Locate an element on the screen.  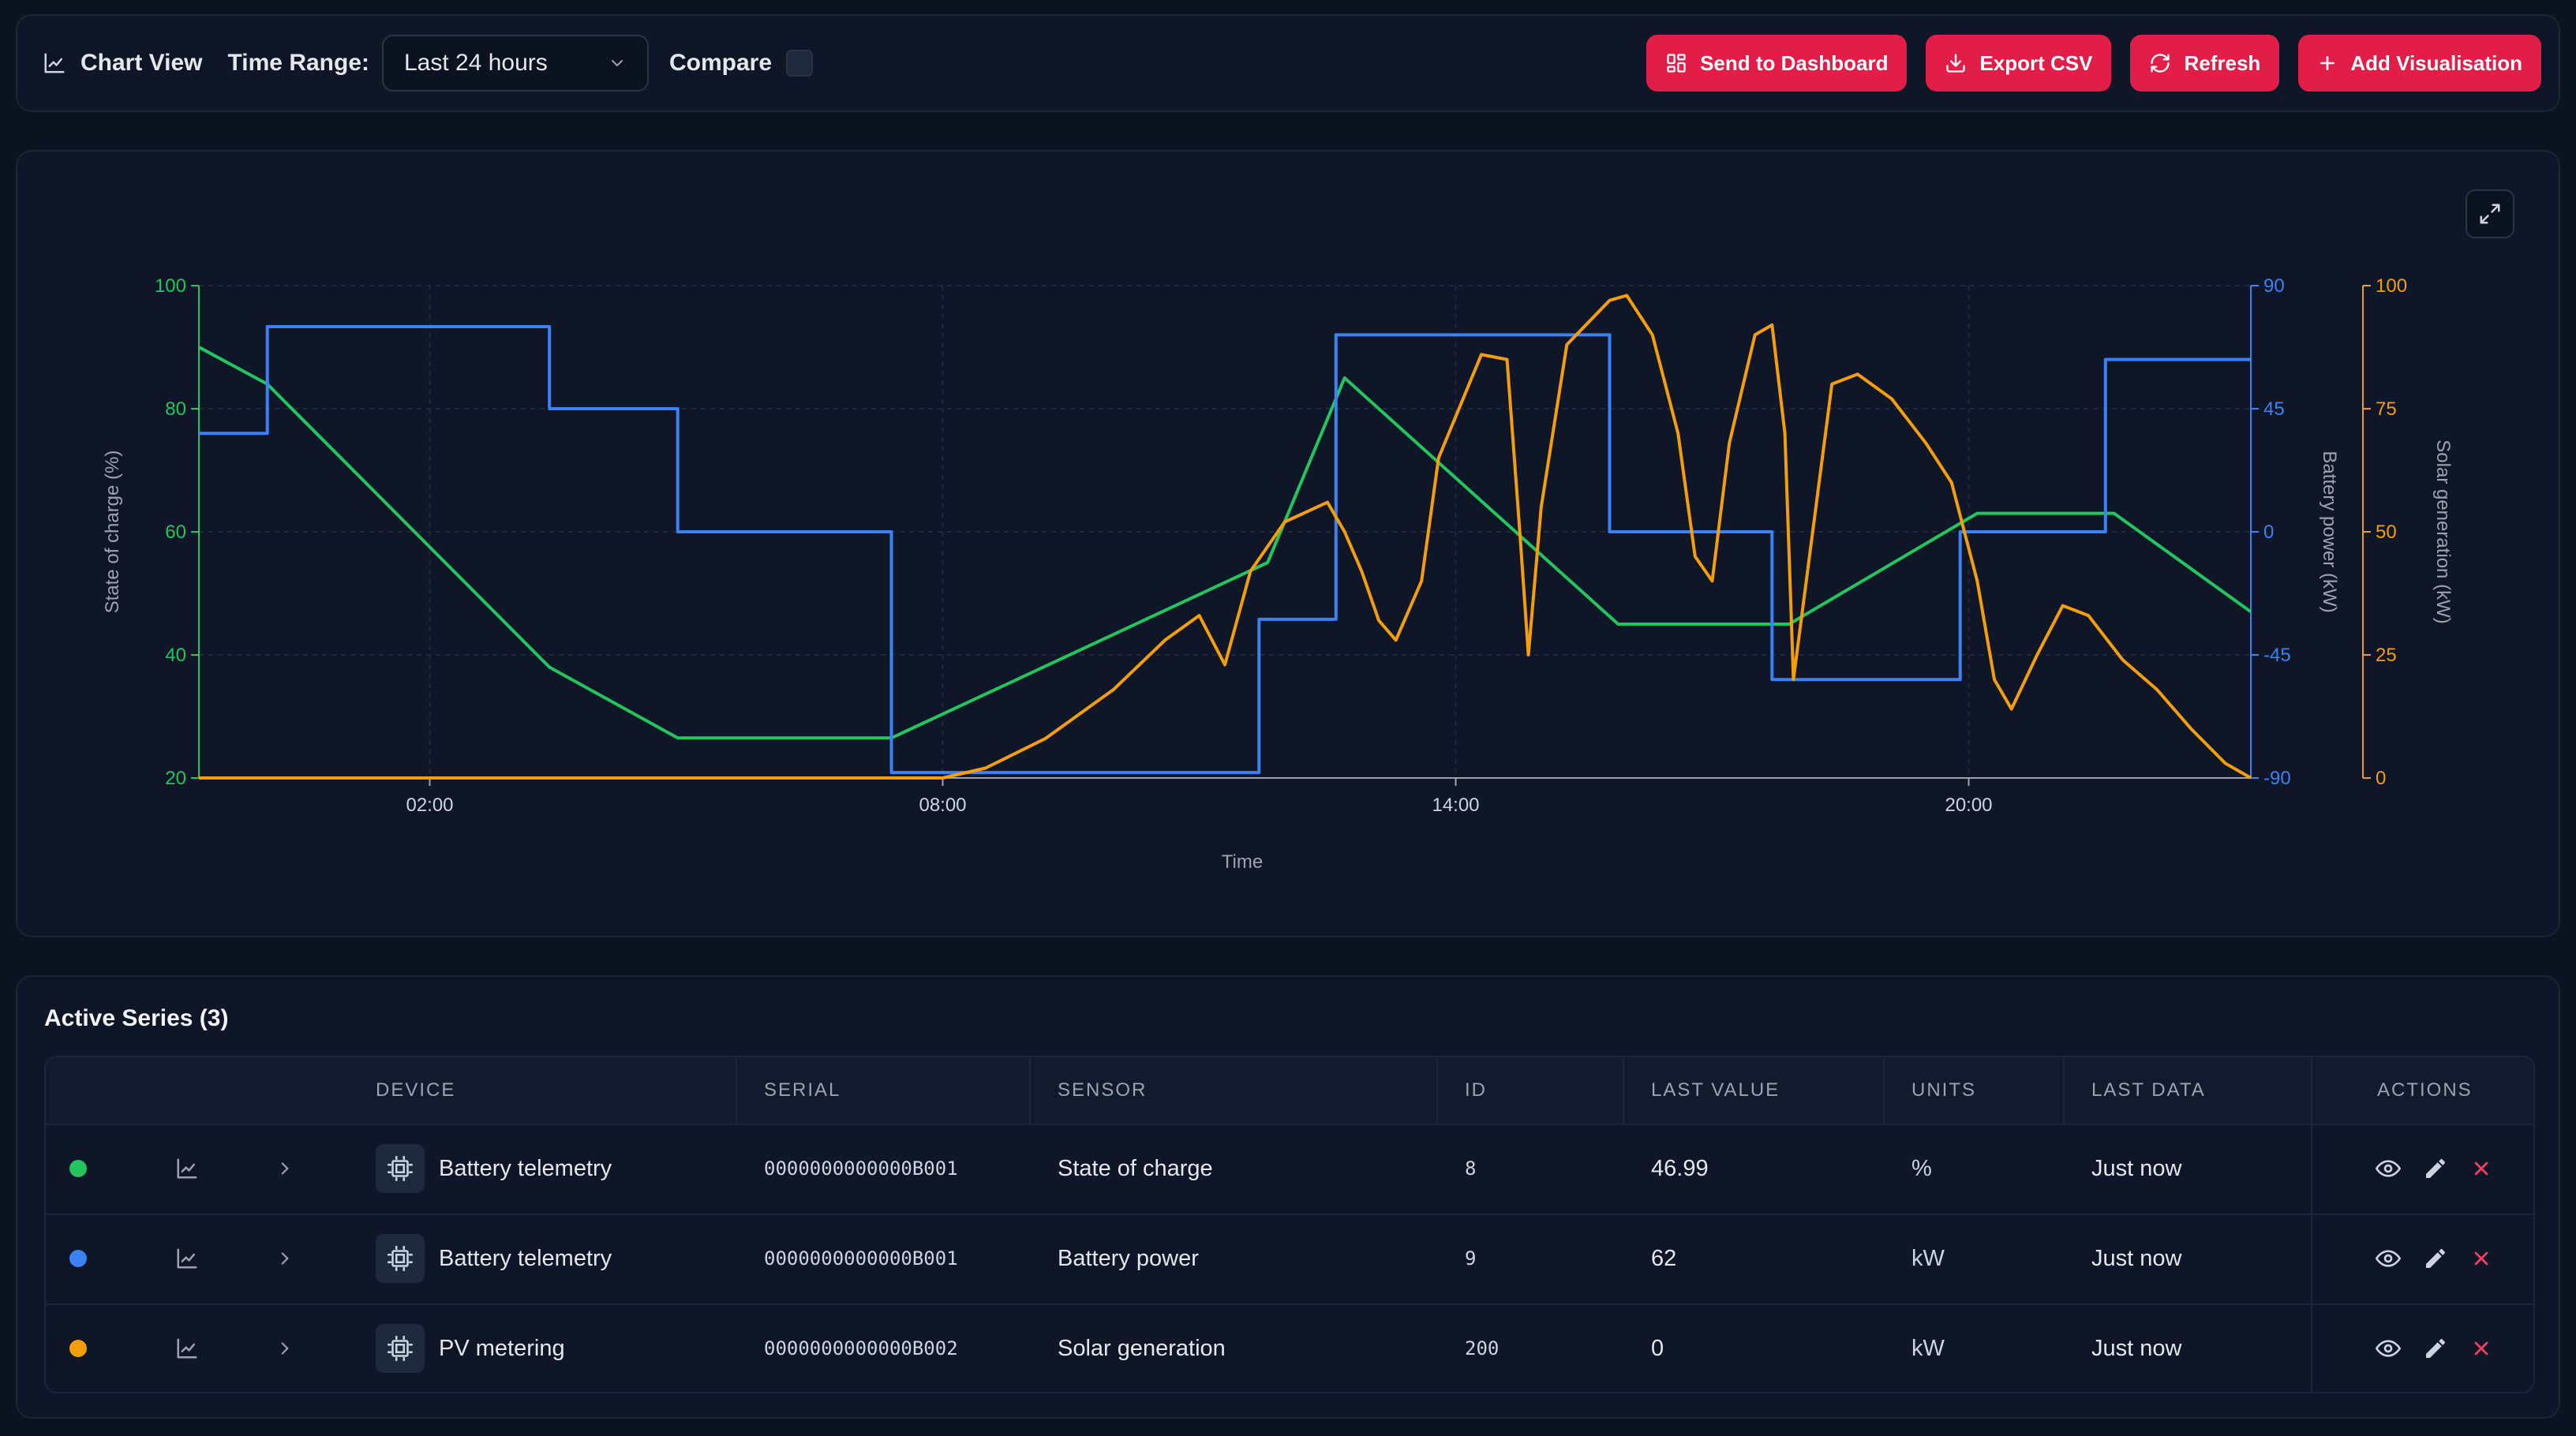
compare-label: Compare is located at coordinates (721, 63).